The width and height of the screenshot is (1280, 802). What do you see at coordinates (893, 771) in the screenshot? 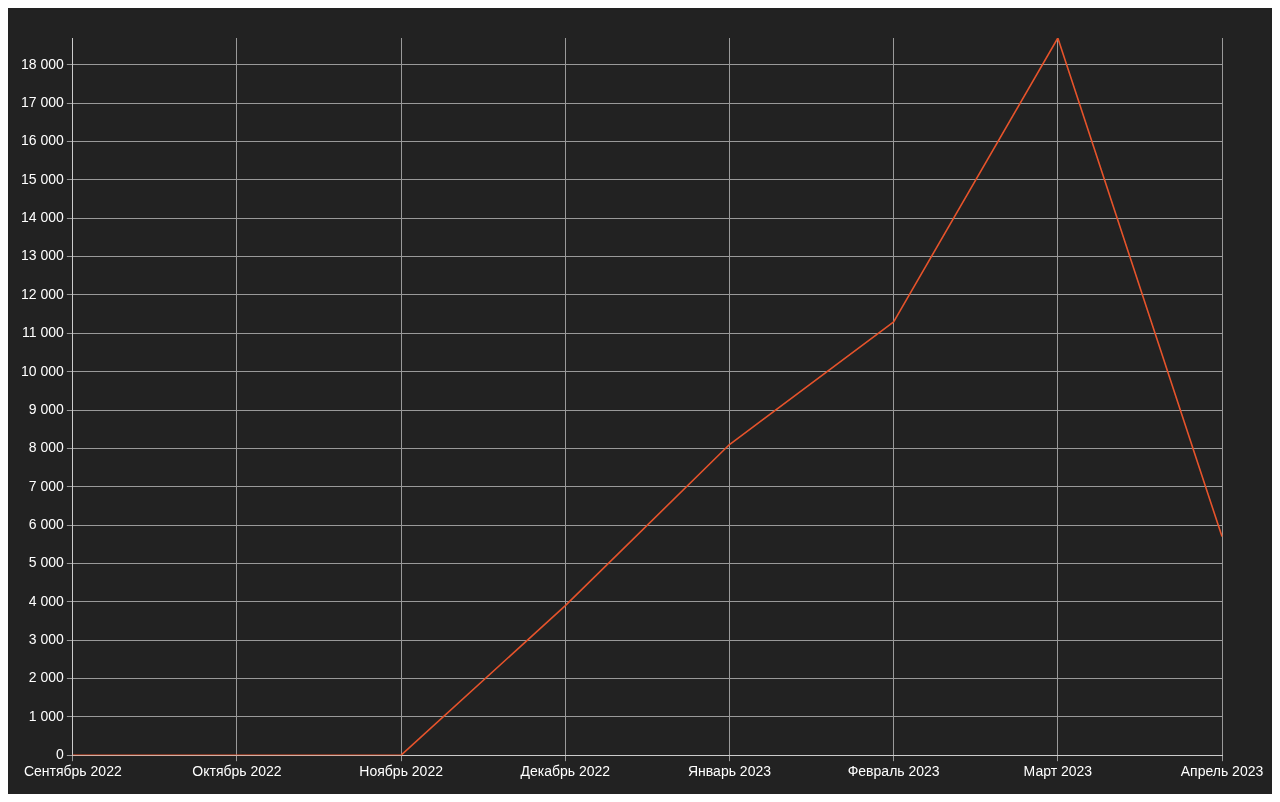
I see `x-tick-label: Февраль 2023` at bounding box center [893, 771].